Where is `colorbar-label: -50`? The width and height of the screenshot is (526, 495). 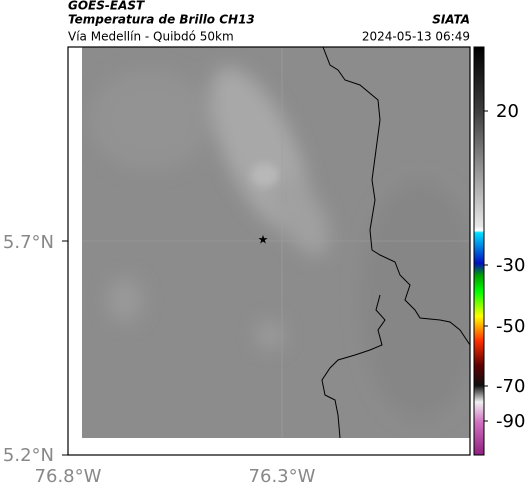 colorbar-label: -50 is located at coordinates (510, 326).